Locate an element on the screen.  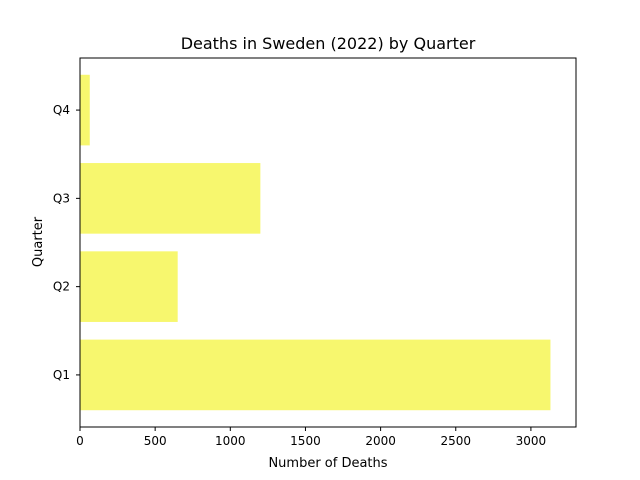
x-tick-label: 2500 is located at coordinates (455, 441).